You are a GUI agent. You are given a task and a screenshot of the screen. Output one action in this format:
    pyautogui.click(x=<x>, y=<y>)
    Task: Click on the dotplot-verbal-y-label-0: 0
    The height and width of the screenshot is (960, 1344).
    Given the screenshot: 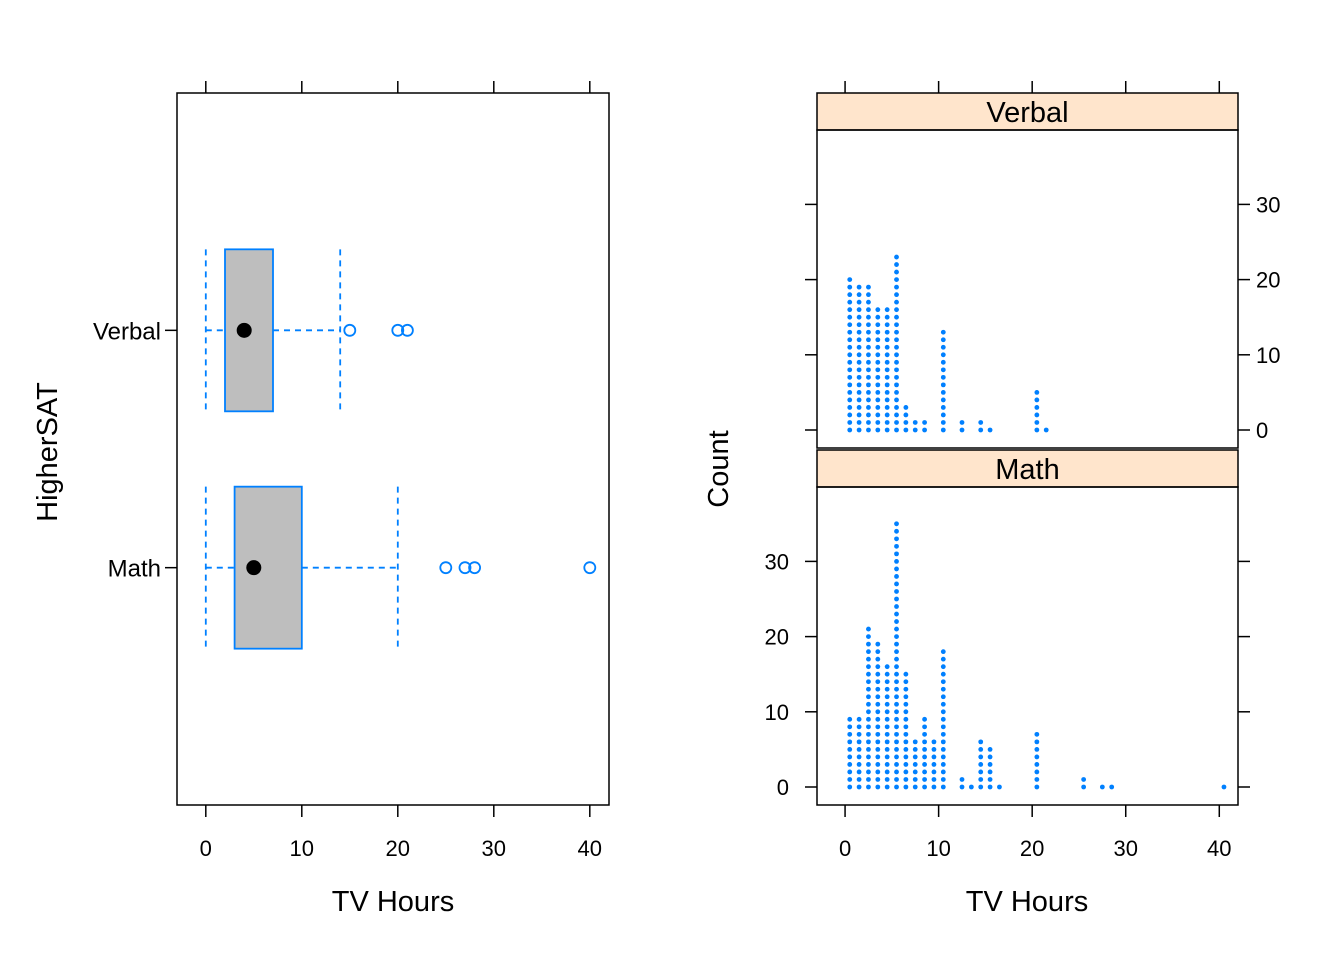 What is the action you would take?
    pyautogui.click(x=1262, y=430)
    